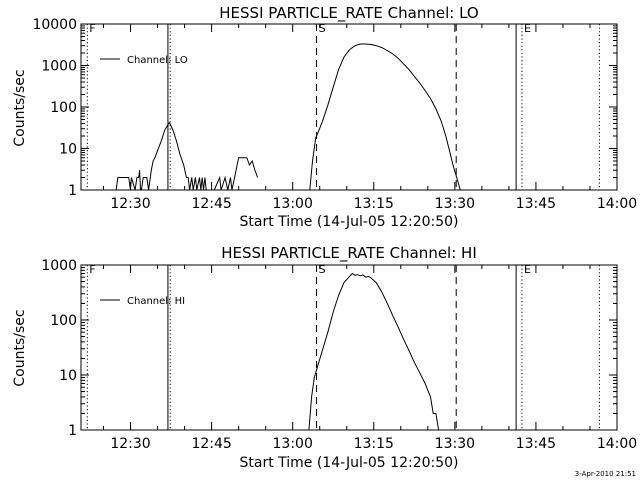 The image size is (640, 480). I want to click on lo-x-tick-label: 12:45, so click(211, 204).